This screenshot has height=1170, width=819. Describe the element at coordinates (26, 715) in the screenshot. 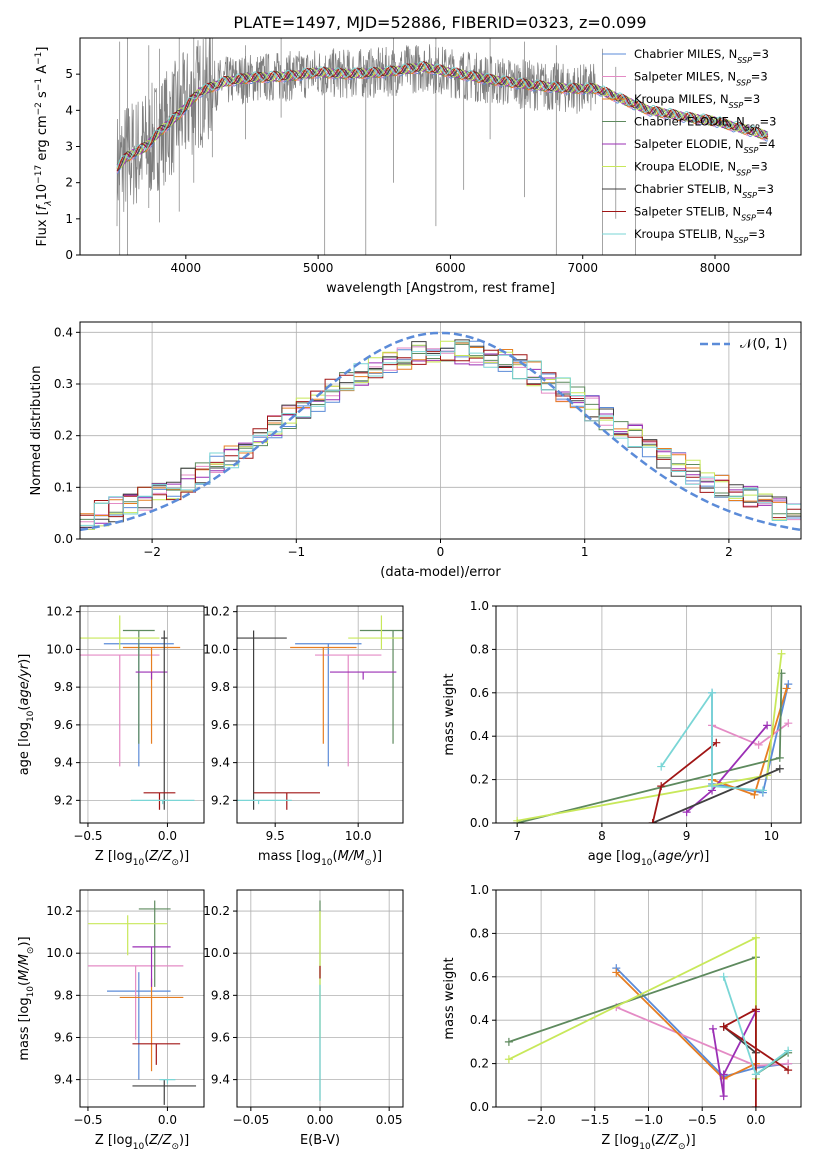

I see `y-axis-label: age [log10(age/yr)]` at that location.